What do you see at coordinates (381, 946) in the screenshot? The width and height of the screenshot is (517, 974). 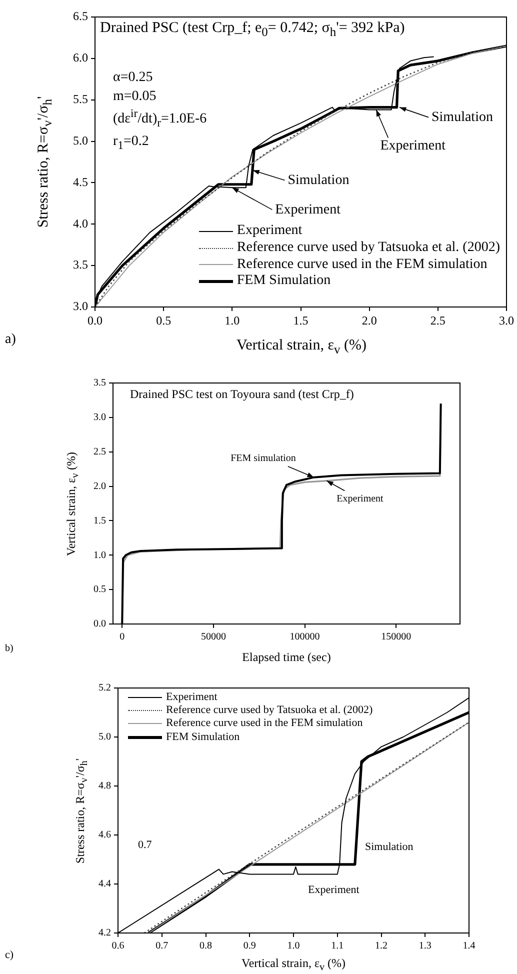 I see `x-tick-label: 1.2` at bounding box center [381, 946].